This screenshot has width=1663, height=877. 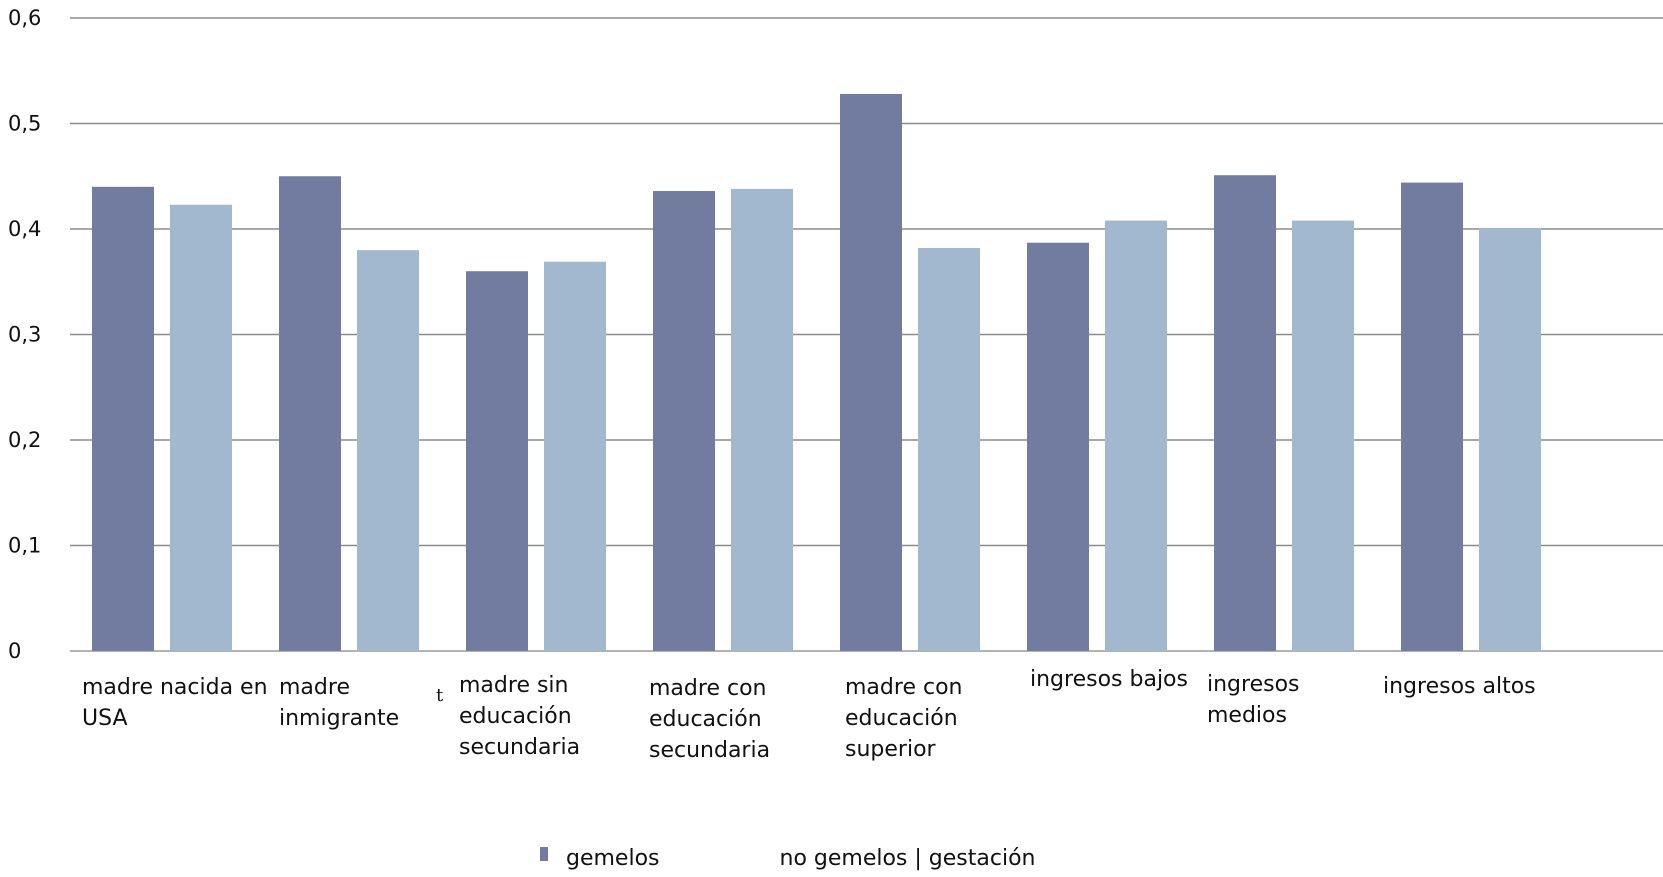 What do you see at coordinates (339, 703) in the screenshot?
I see `x-tick-label: madre inmigrante` at bounding box center [339, 703].